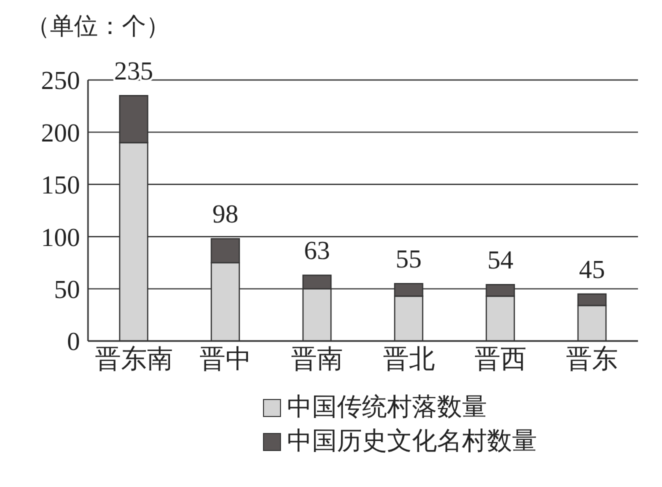  What do you see at coordinates (98, 27) in the screenshot?
I see `y-axis-title: （单位：个）` at bounding box center [98, 27].